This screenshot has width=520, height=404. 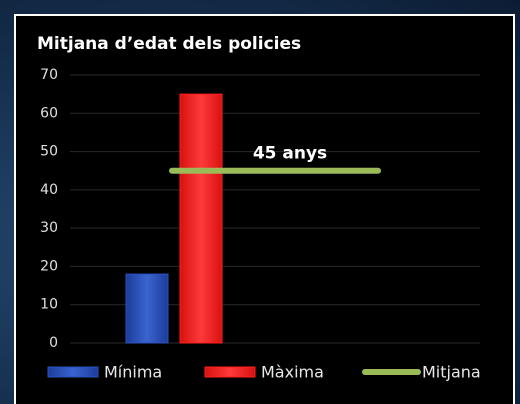 I want to click on y-tick-label: 0, so click(x=53, y=343).